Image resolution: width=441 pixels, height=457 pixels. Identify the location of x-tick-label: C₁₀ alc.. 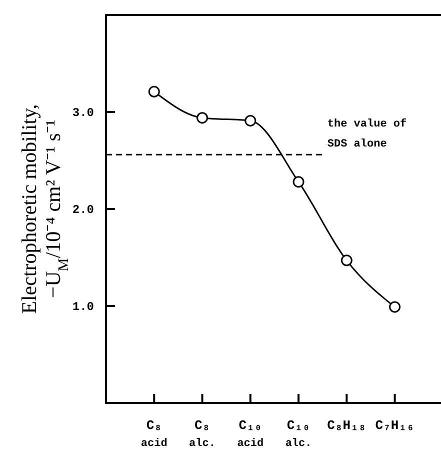
(298, 434).